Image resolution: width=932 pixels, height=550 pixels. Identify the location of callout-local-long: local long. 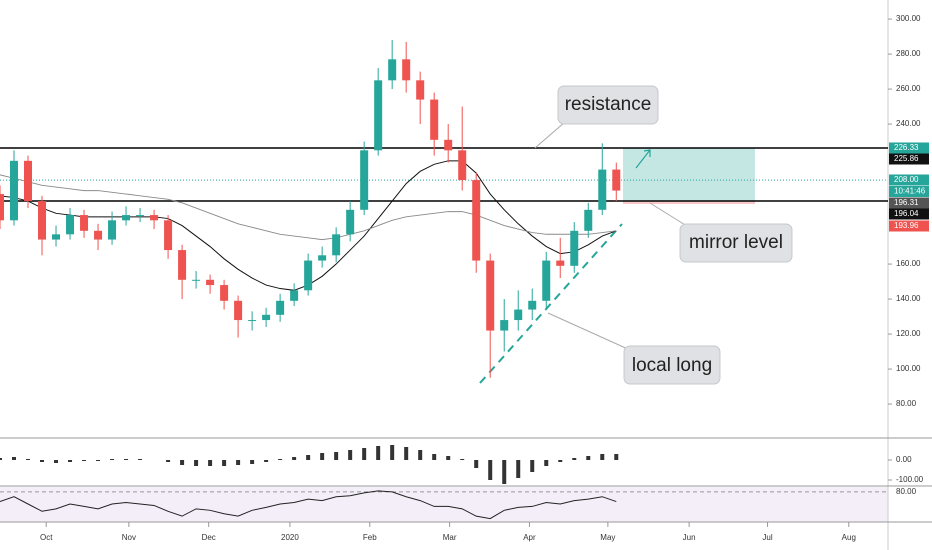
(634, 348).